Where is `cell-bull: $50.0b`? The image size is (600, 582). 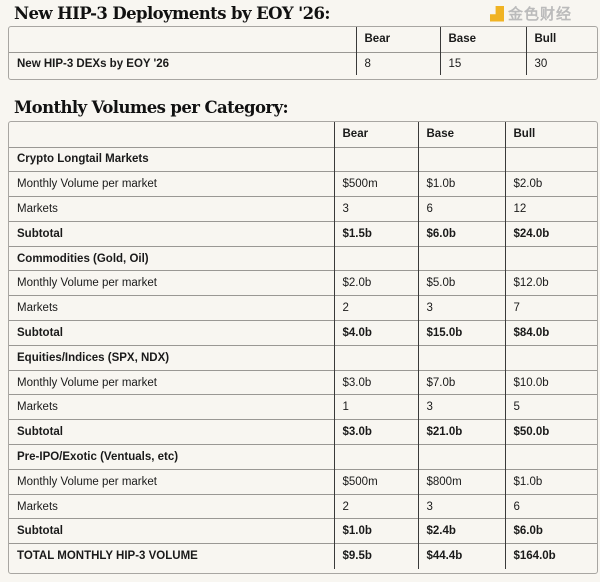
cell-bull: $50.0b is located at coordinates (550, 432).